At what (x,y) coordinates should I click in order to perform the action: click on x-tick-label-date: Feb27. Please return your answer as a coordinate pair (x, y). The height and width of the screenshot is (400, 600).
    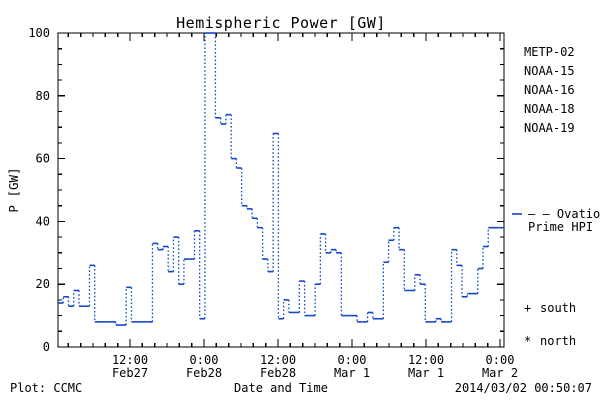
    Looking at the image, I should click on (130, 373).